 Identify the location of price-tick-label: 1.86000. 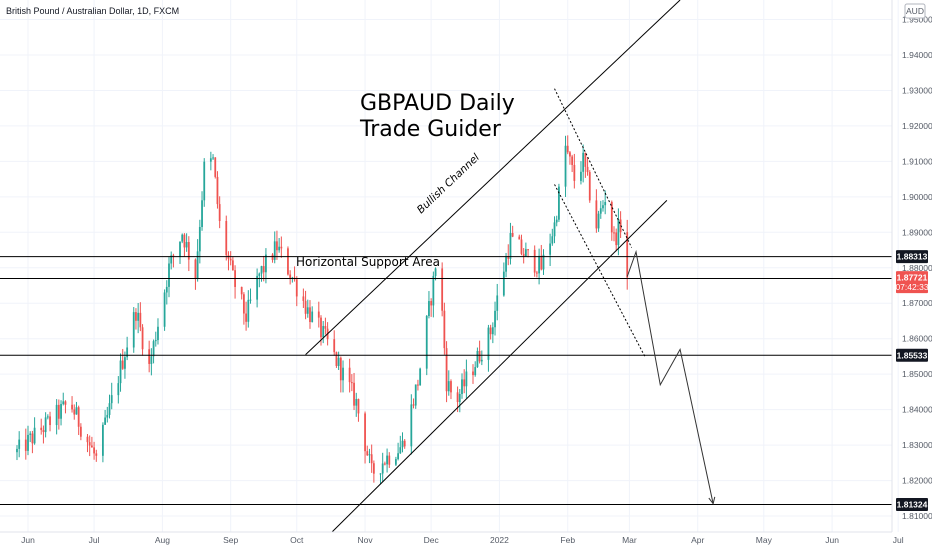
(917, 339).